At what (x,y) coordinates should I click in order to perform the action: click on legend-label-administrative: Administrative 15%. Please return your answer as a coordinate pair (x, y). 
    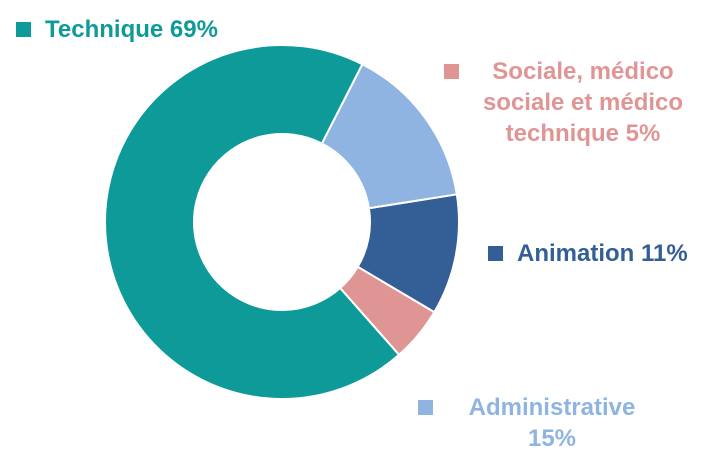
    Looking at the image, I should click on (552, 423).